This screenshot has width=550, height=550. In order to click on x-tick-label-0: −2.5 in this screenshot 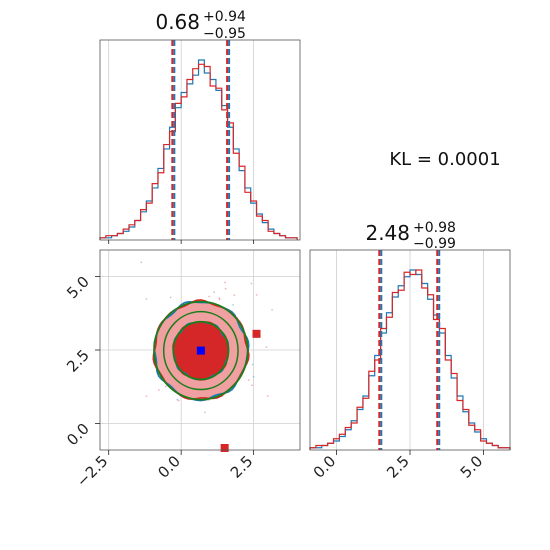, I will do `click(92, 471)`.